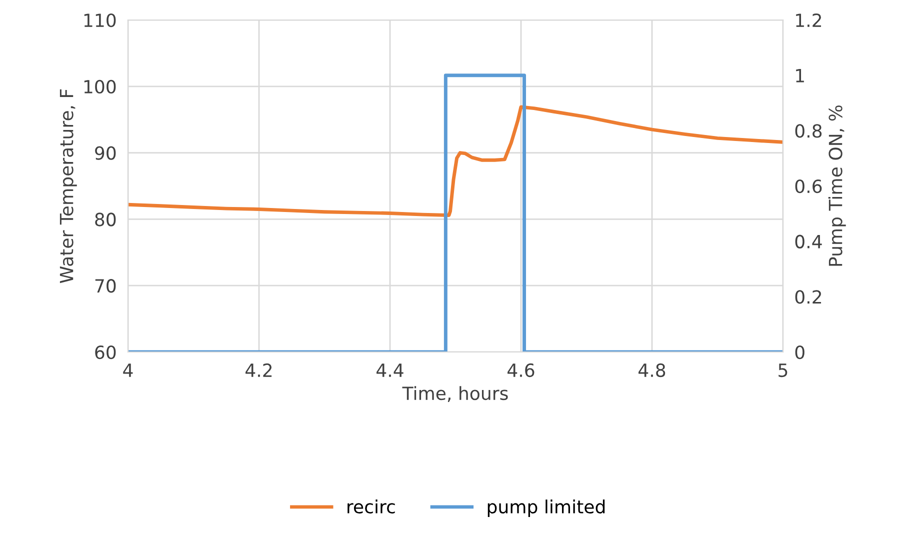 The height and width of the screenshot is (537, 898). Describe the element at coordinates (799, 352) in the screenshot. I see `y2-tick-label: 0` at that location.